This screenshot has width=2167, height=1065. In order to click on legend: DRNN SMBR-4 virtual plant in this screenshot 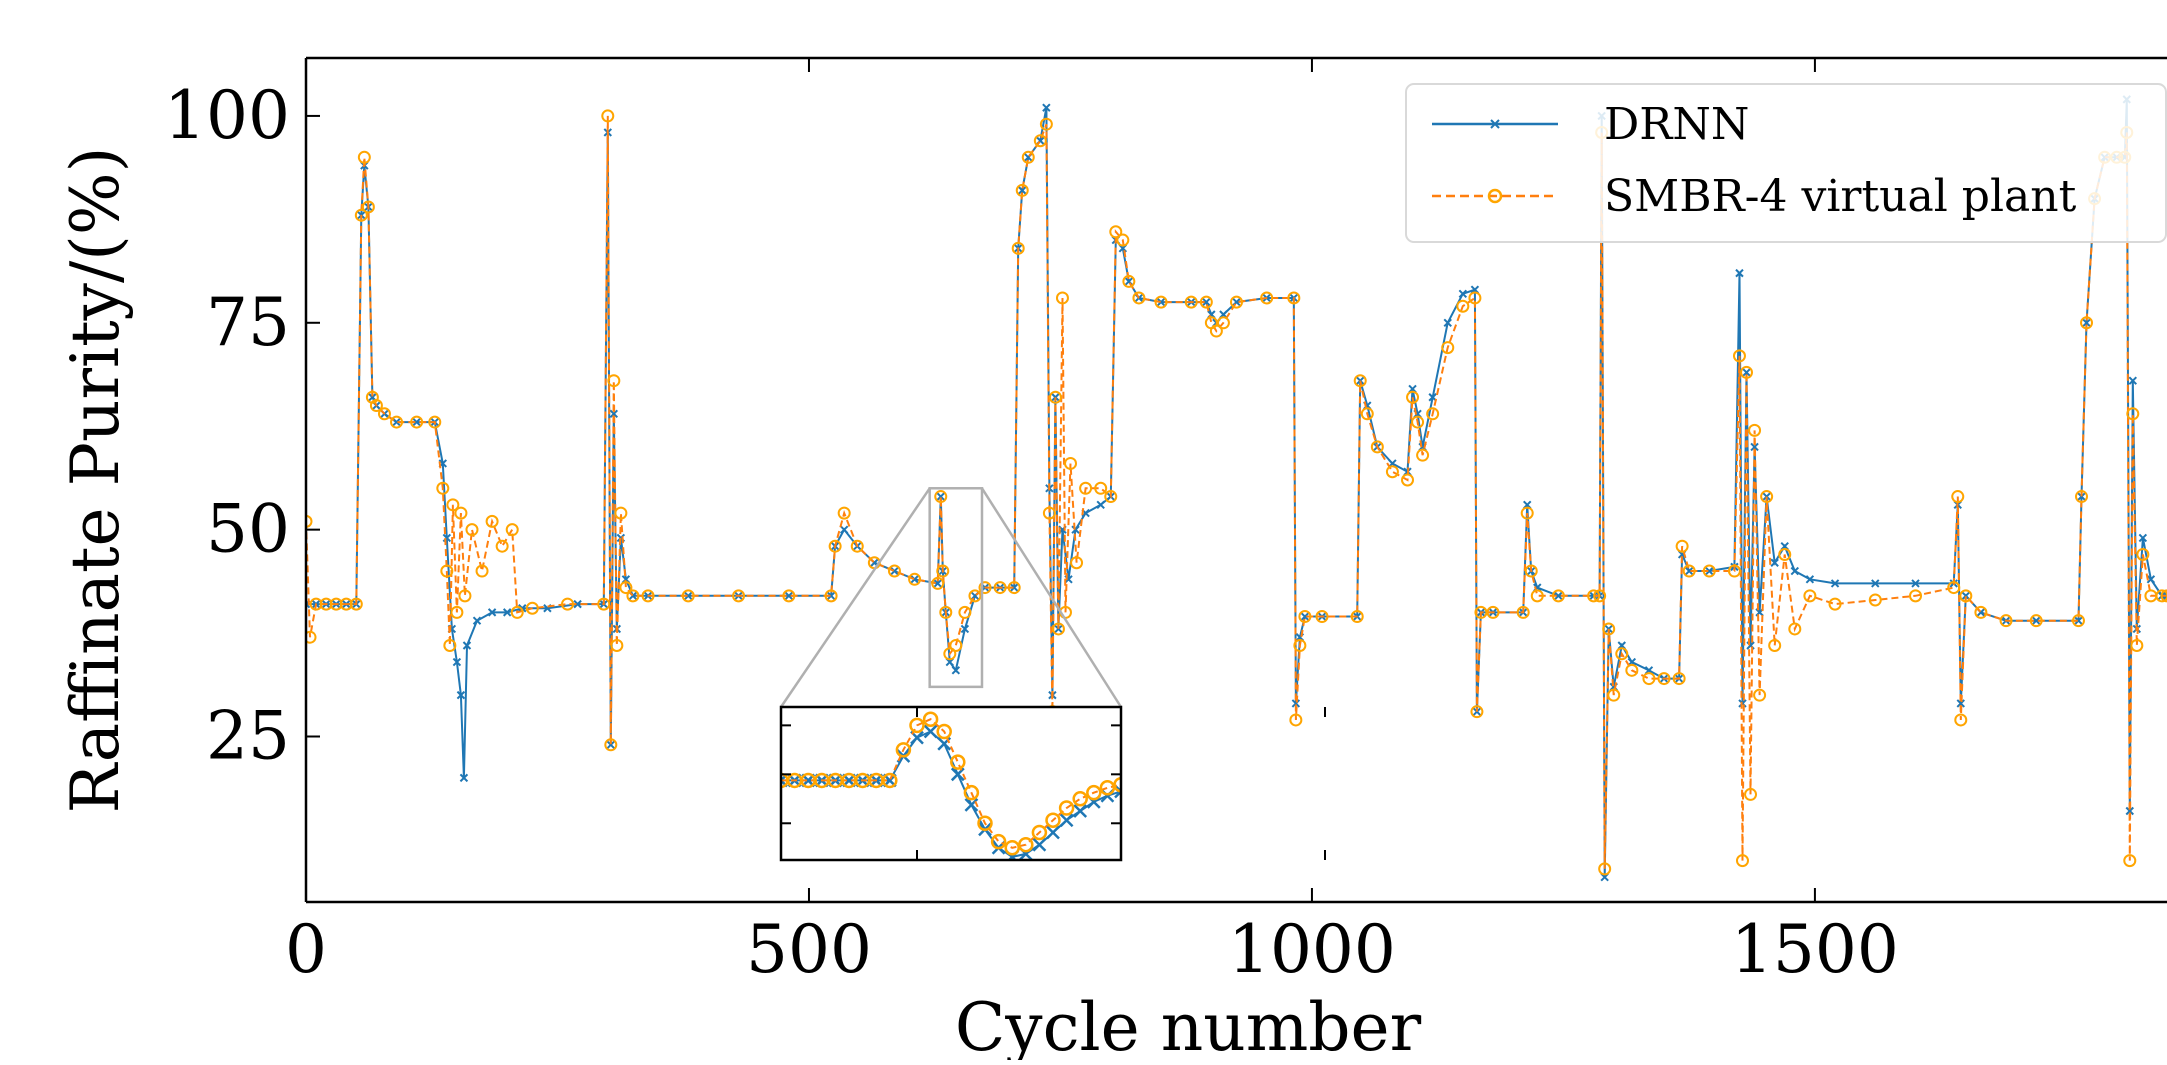, I will do `click(1786, 163)`.